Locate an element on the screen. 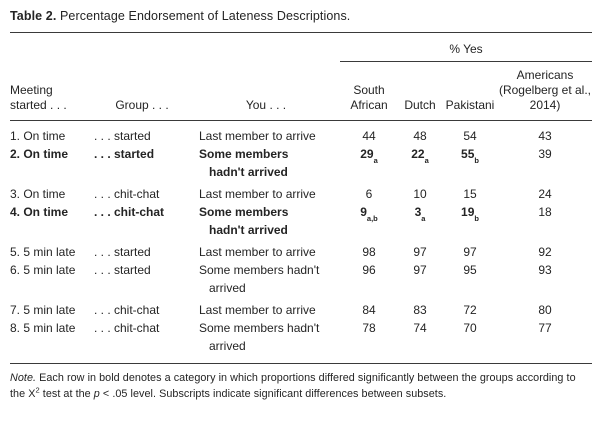 Image resolution: width=600 pixels, height=431 pixels. value-number: 54 is located at coordinates (470, 136).